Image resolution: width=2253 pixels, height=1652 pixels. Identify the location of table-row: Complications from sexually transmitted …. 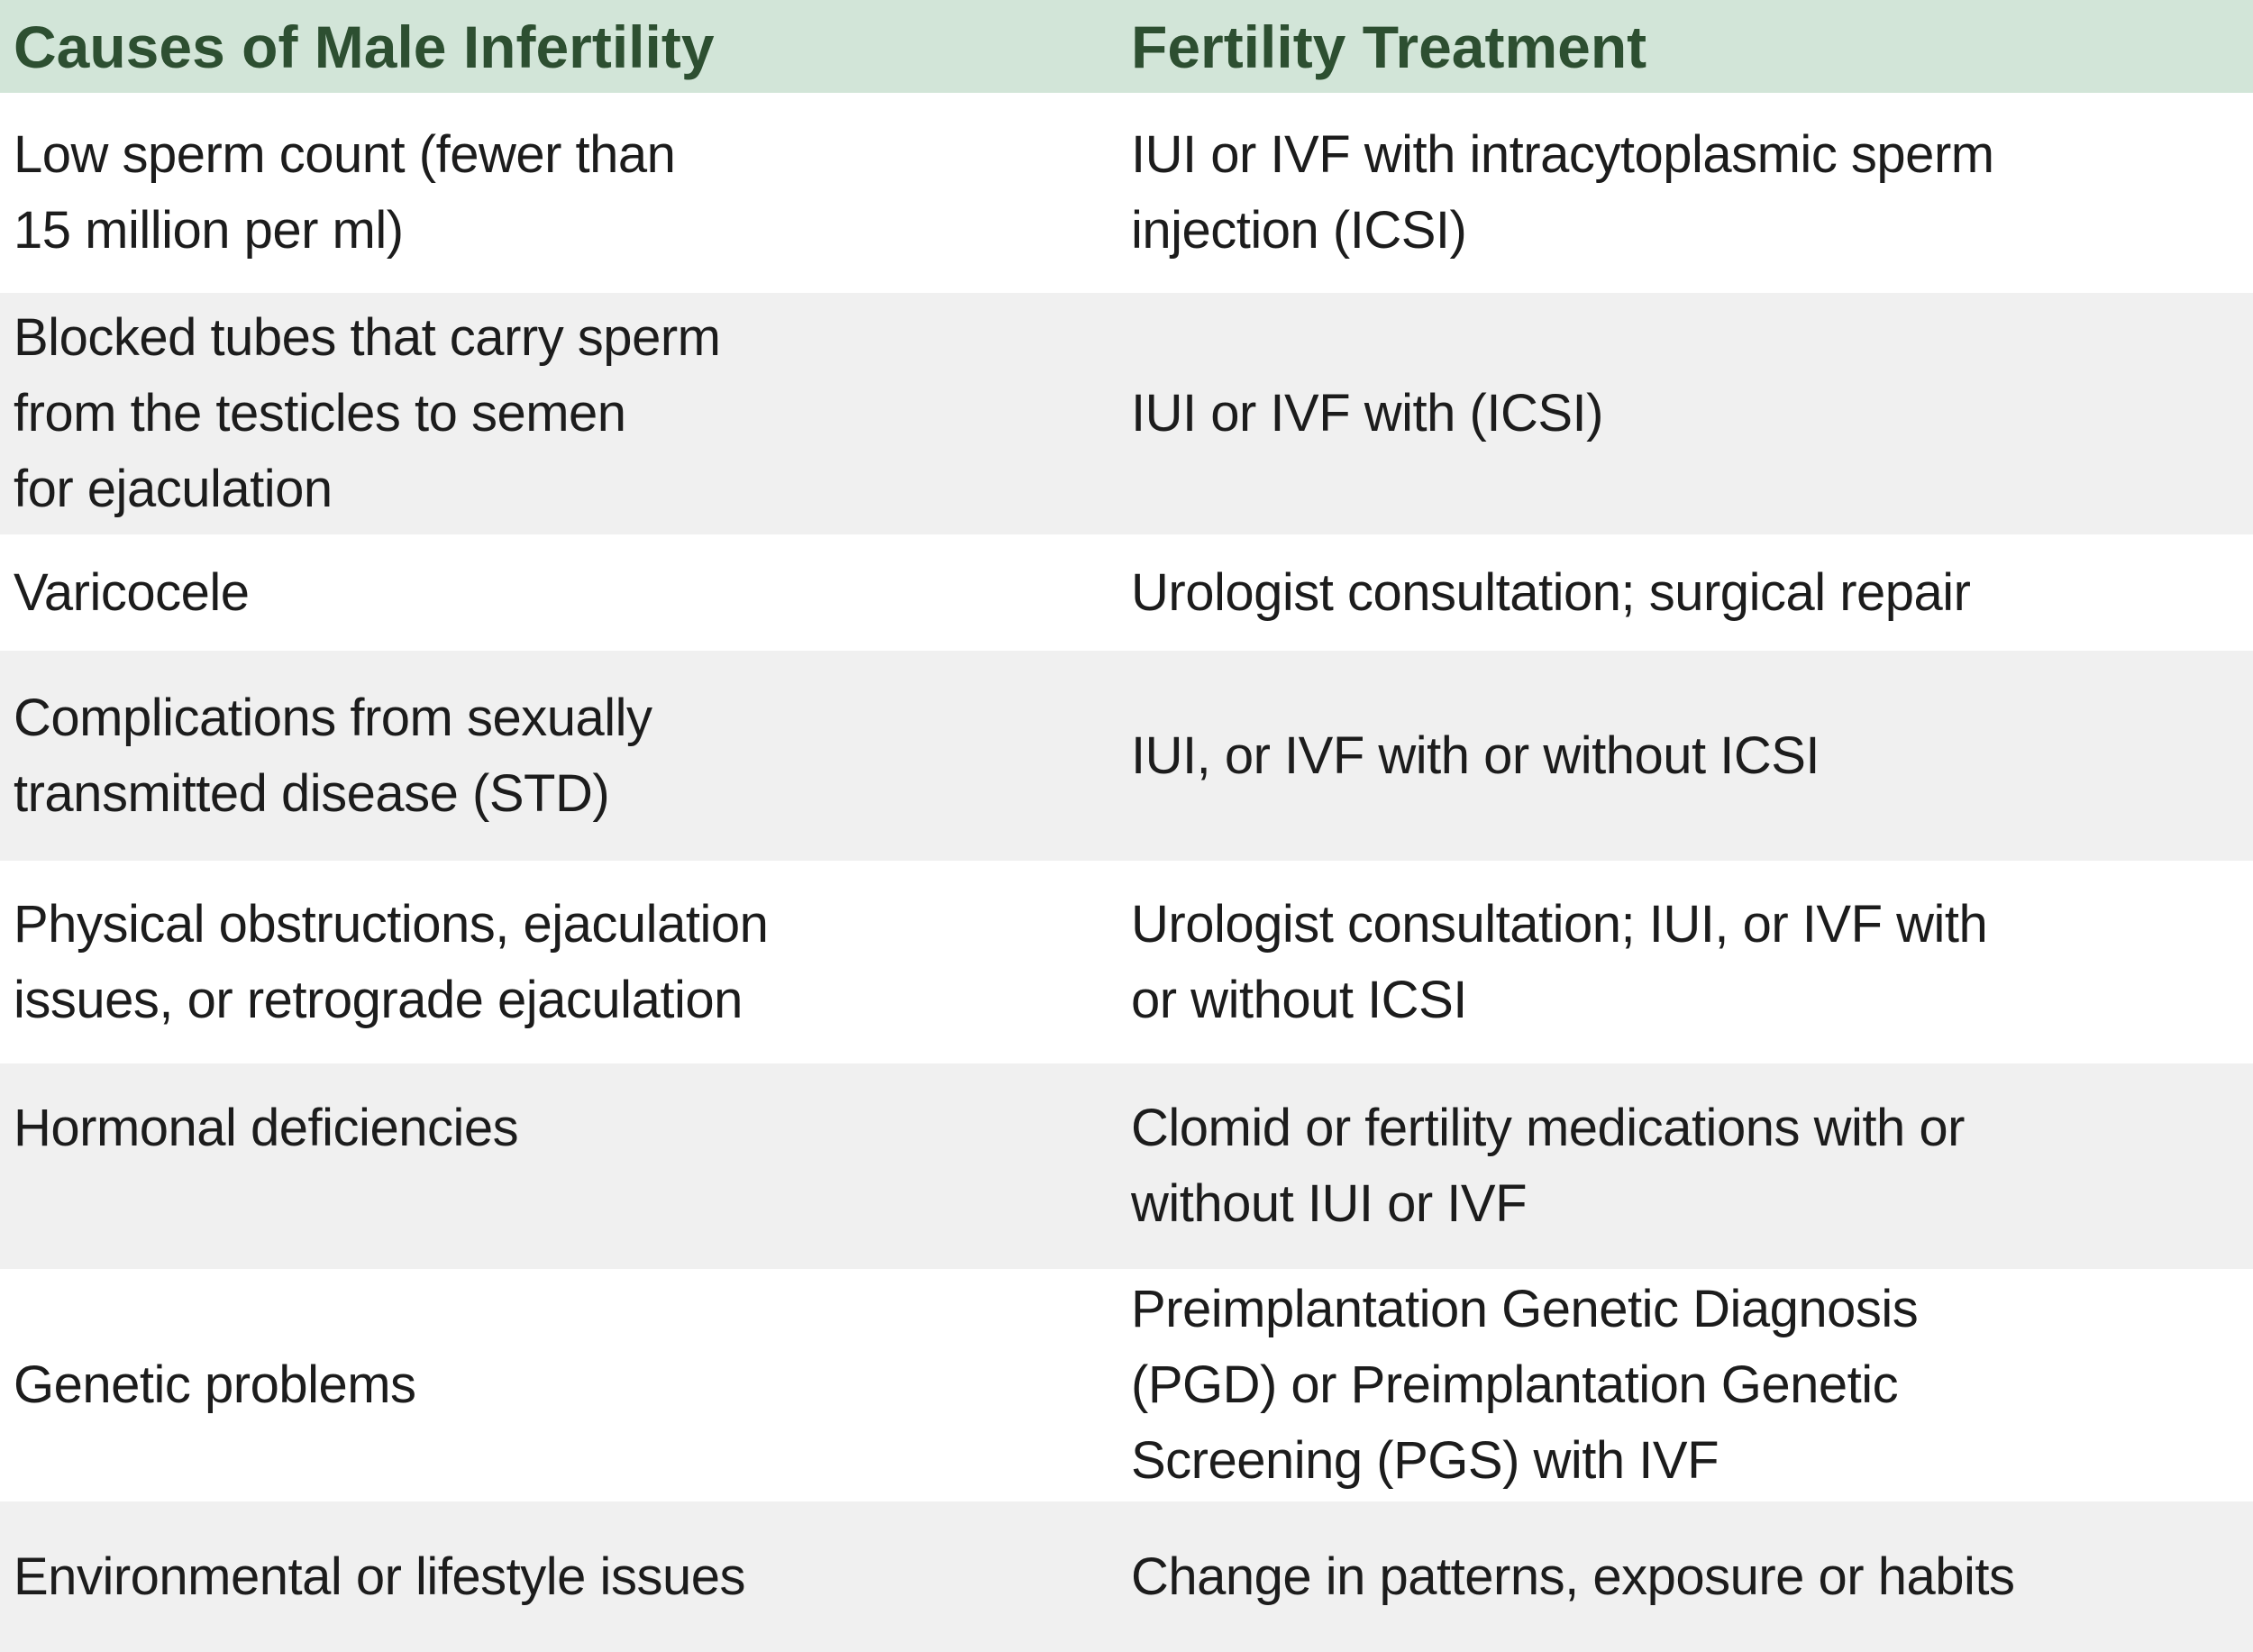
(1126, 756).